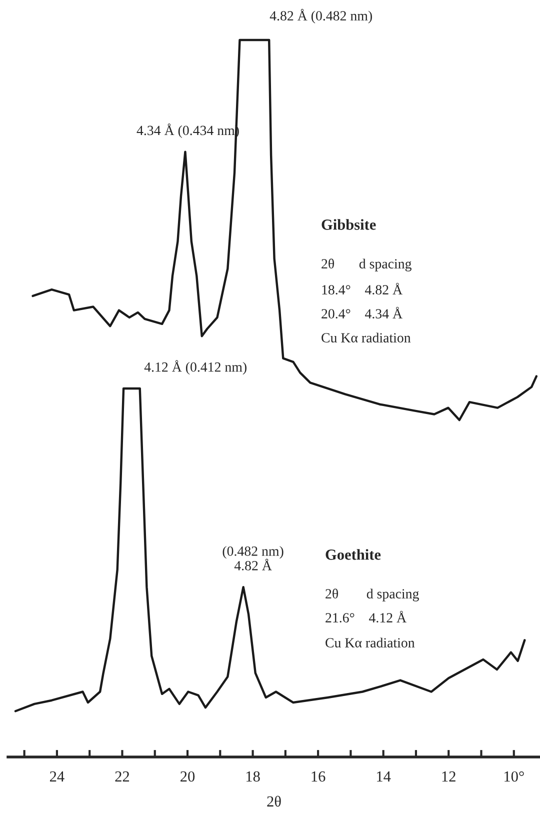 The width and height of the screenshot is (540, 819). Describe the element at coordinates (362, 312) in the screenshot. I see `annotation: 20.4° 4.34 Å` at that location.